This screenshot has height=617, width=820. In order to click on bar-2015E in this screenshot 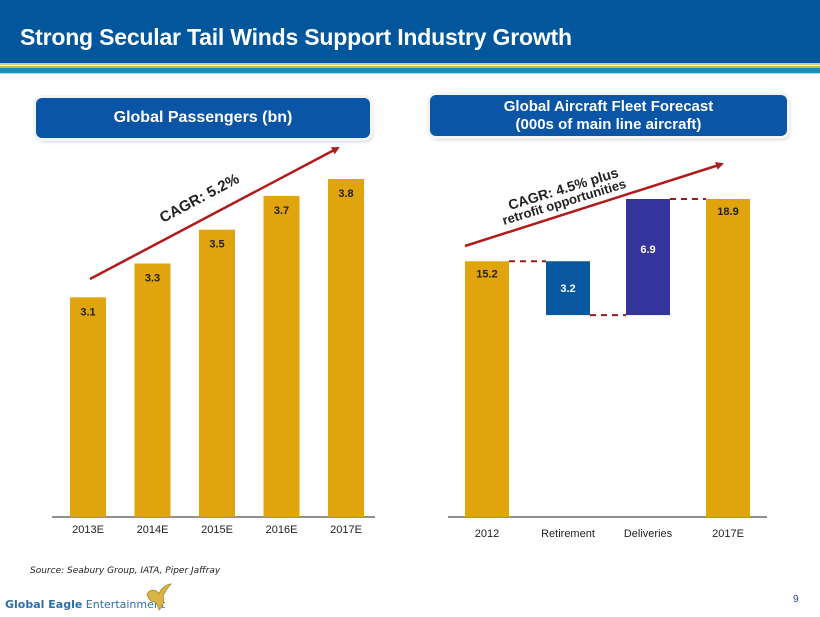, I will do `click(217, 373)`.